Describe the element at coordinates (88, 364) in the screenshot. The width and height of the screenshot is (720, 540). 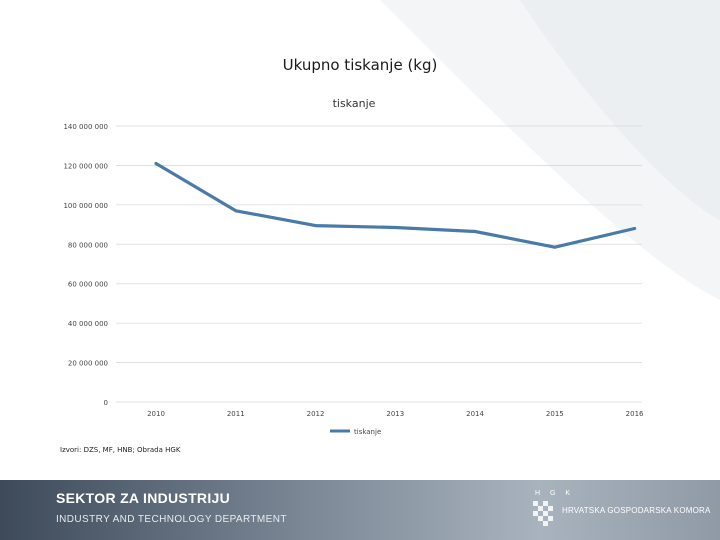
I see `y-tick-label: 20 000 000` at that location.